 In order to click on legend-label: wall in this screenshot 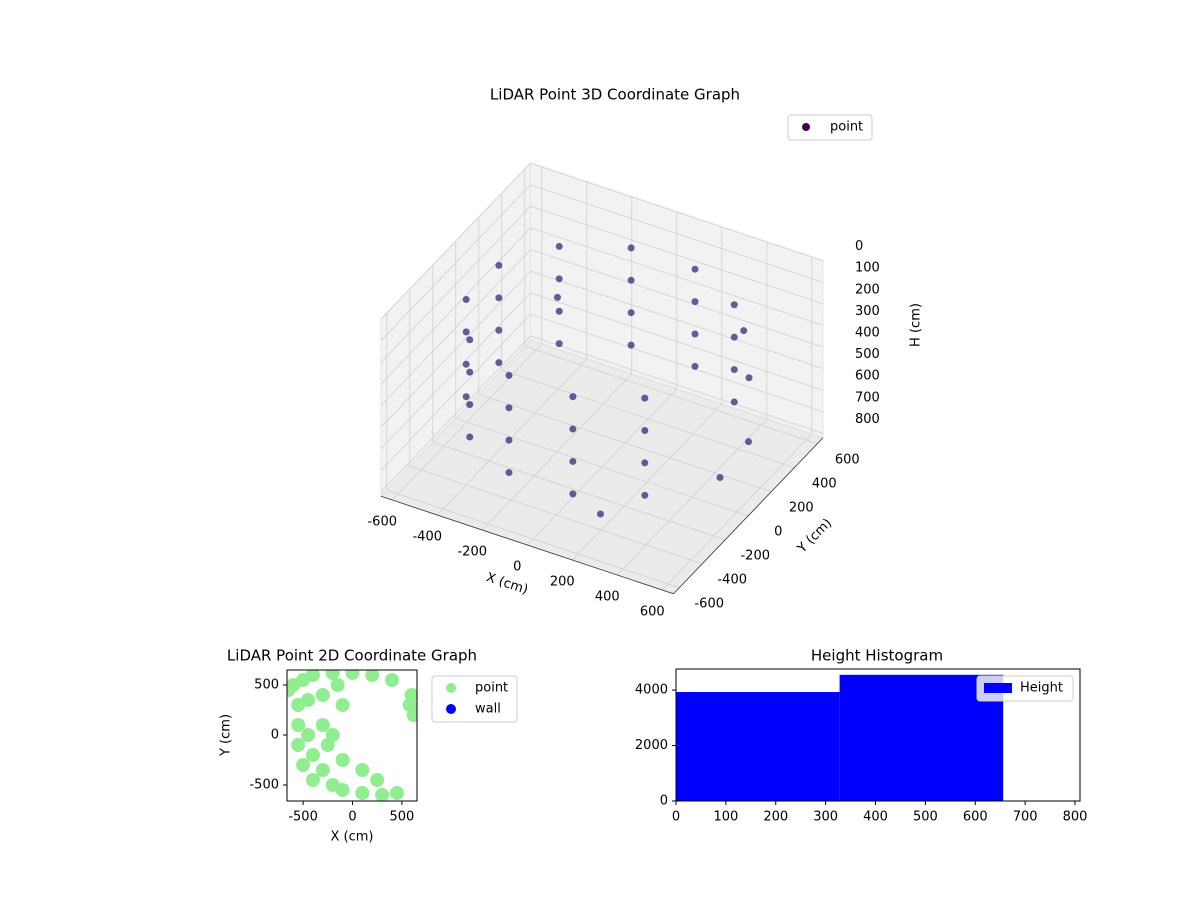, I will do `click(488, 709)`.